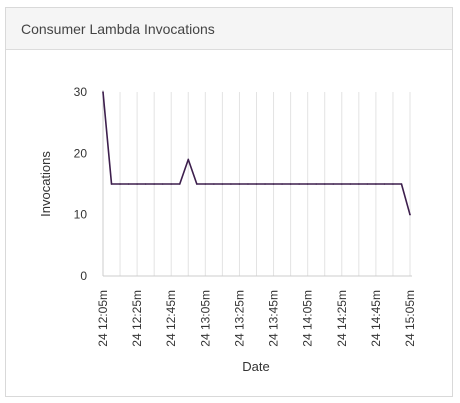  Describe the element at coordinates (81, 153) in the screenshot. I see `y-tick-label: 20` at that location.